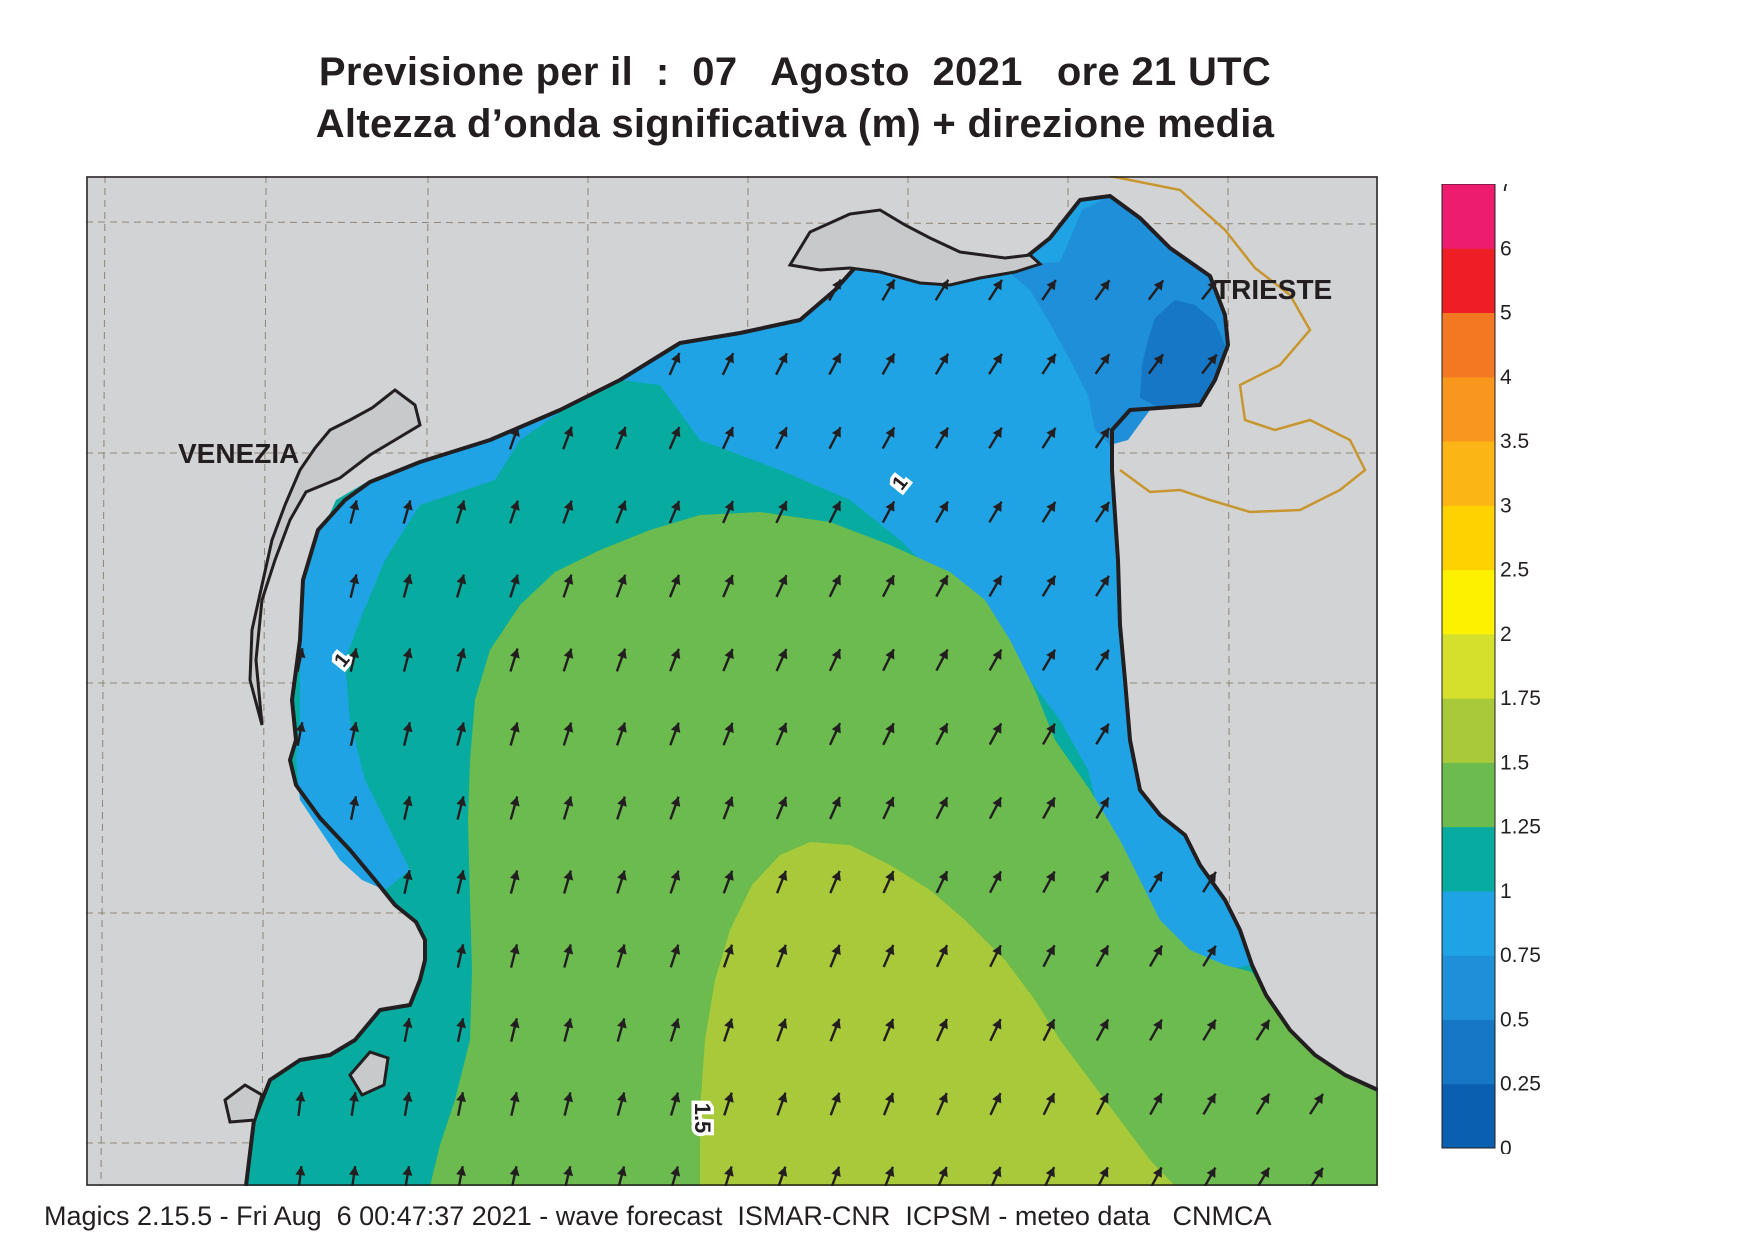 The image size is (1755, 1242). I want to click on colorbar-tick-label: 3, so click(1506, 505).